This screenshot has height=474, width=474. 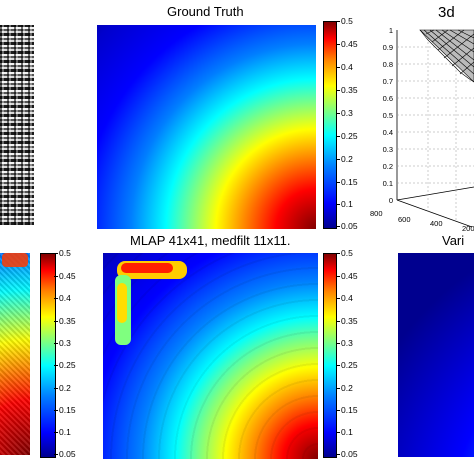 What do you see at coordinates (347, 365) in the screenshot?
I see `mlap-tick-5: 0.25` at bounding box center [347, 365].